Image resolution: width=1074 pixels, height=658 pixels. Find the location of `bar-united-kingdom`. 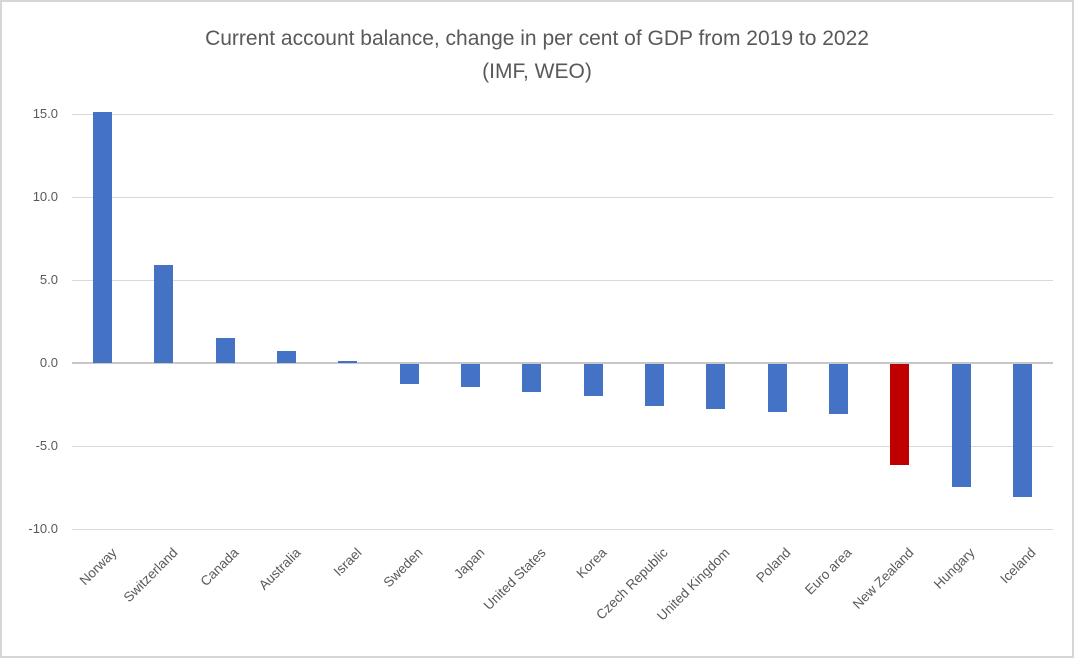

bar-united-kingdom is located at coordinates (716, 386).